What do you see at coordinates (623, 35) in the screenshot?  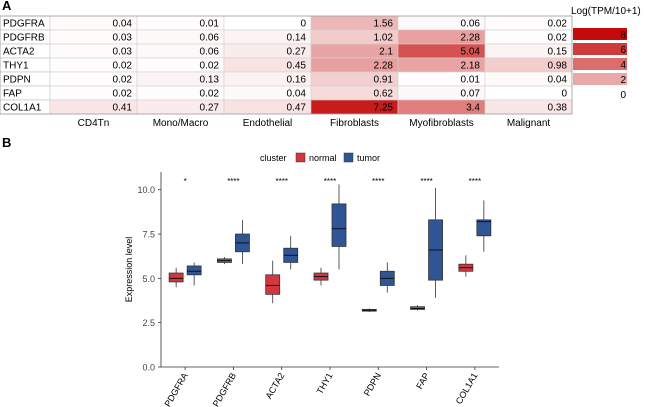 I see `heatmap-legend-label: 8` at bounding box center [623, 35].